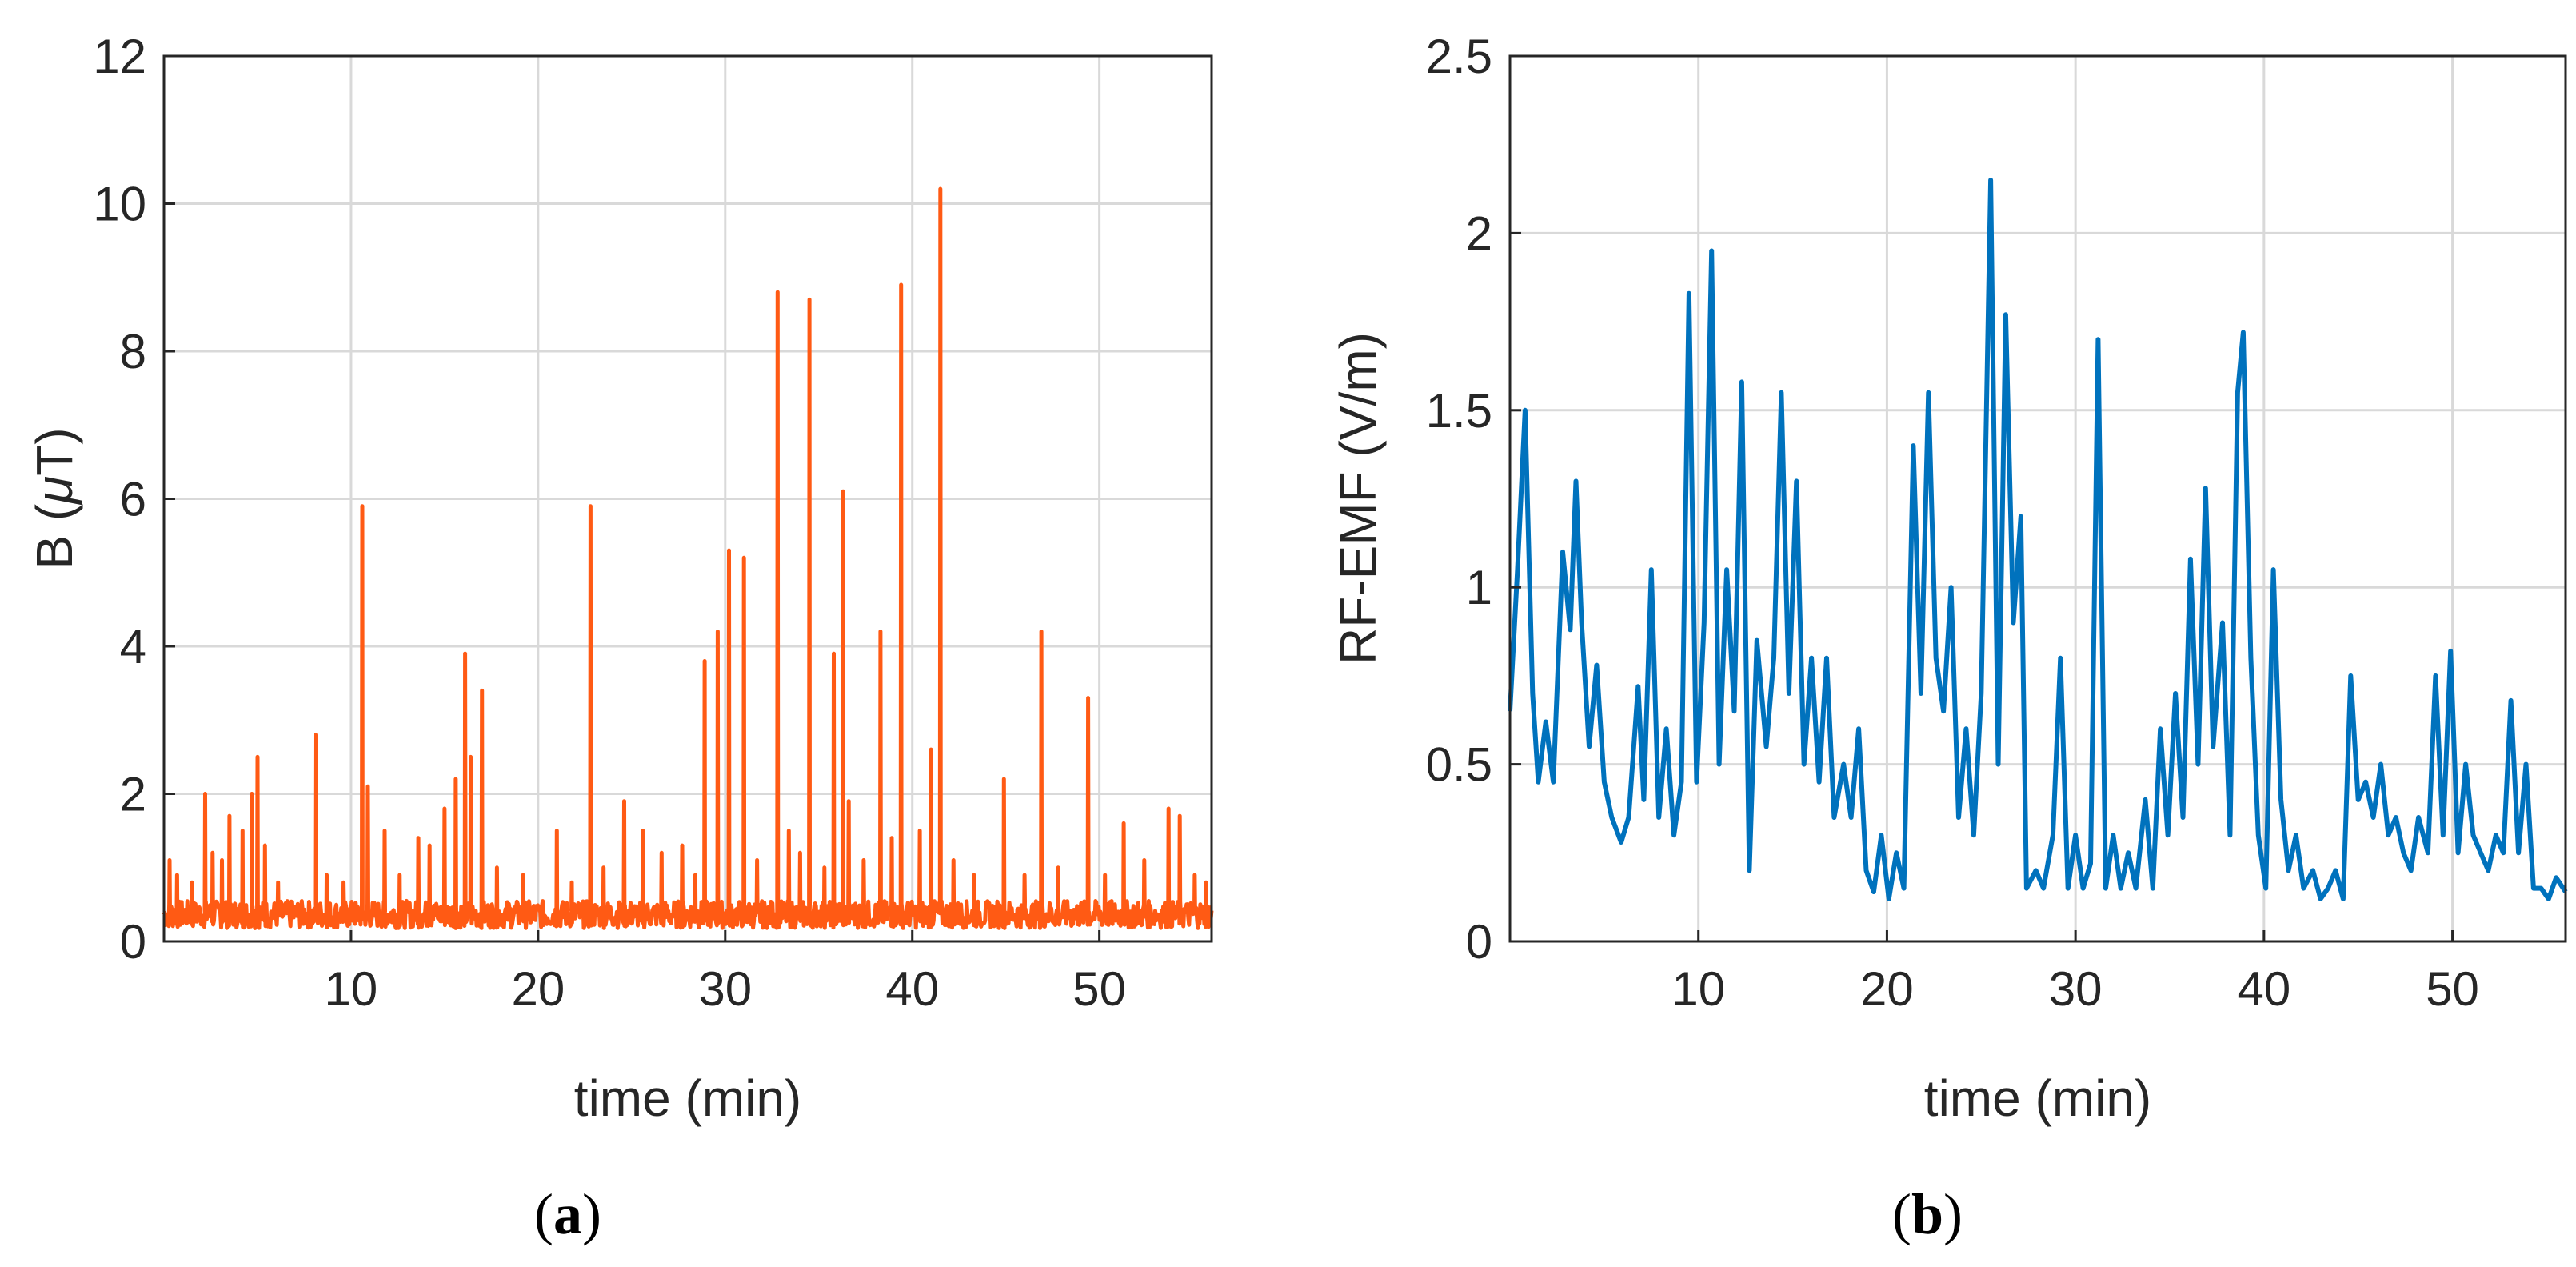  Describe the element at coordinates (1459, 411) in the screenshot. I see `y-tick-label: 1.5` at that location.